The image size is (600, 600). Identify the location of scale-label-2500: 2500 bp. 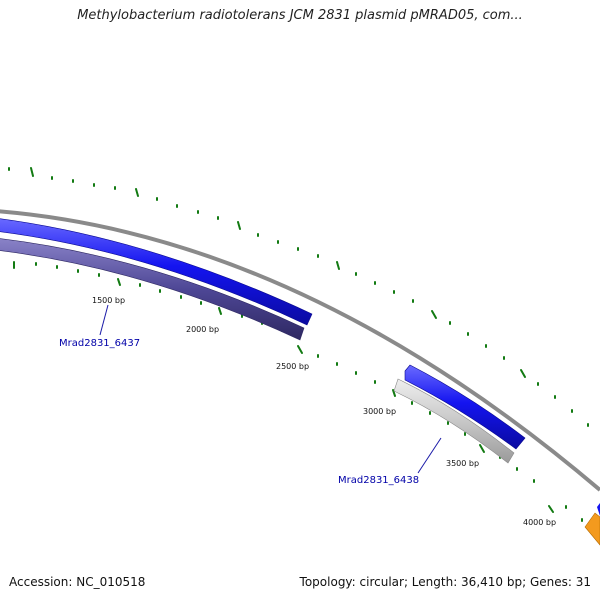
(292, 366).